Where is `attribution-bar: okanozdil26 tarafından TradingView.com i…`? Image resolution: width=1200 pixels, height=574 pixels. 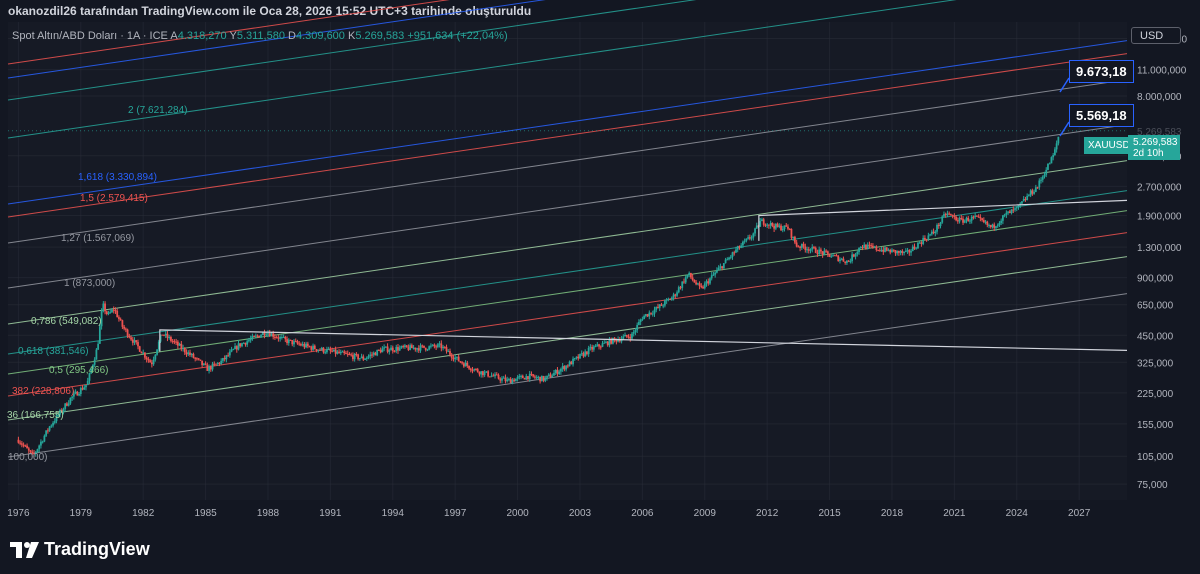 attribution-bar: okanozdil26 tarafından TradingView.com i… is located at coordinates (600, 11).